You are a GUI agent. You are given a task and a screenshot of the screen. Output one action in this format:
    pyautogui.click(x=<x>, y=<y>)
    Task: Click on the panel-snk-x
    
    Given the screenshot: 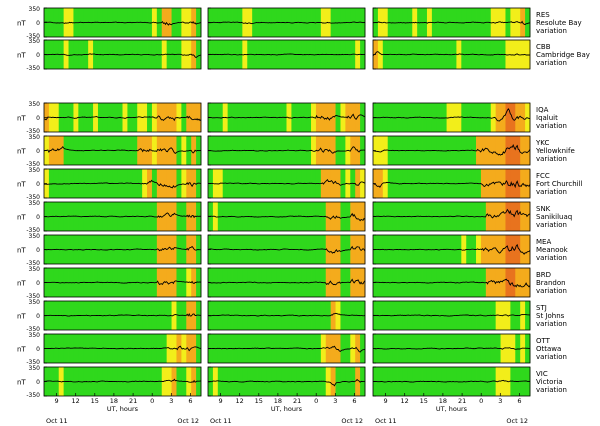 What is the action you would take?
    pyautogui.click(x=122, y=216)
    